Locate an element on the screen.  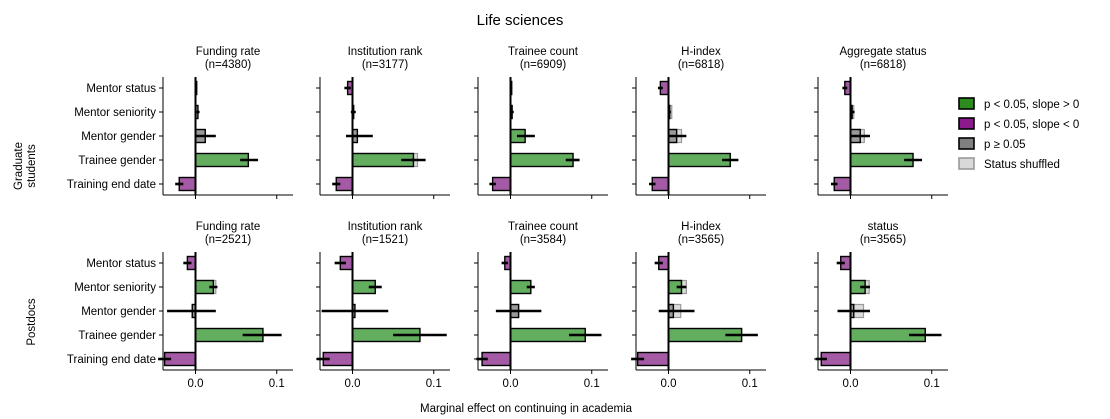
legend-label: p ≥ 0.05 is located at coordinates (1004, 145).